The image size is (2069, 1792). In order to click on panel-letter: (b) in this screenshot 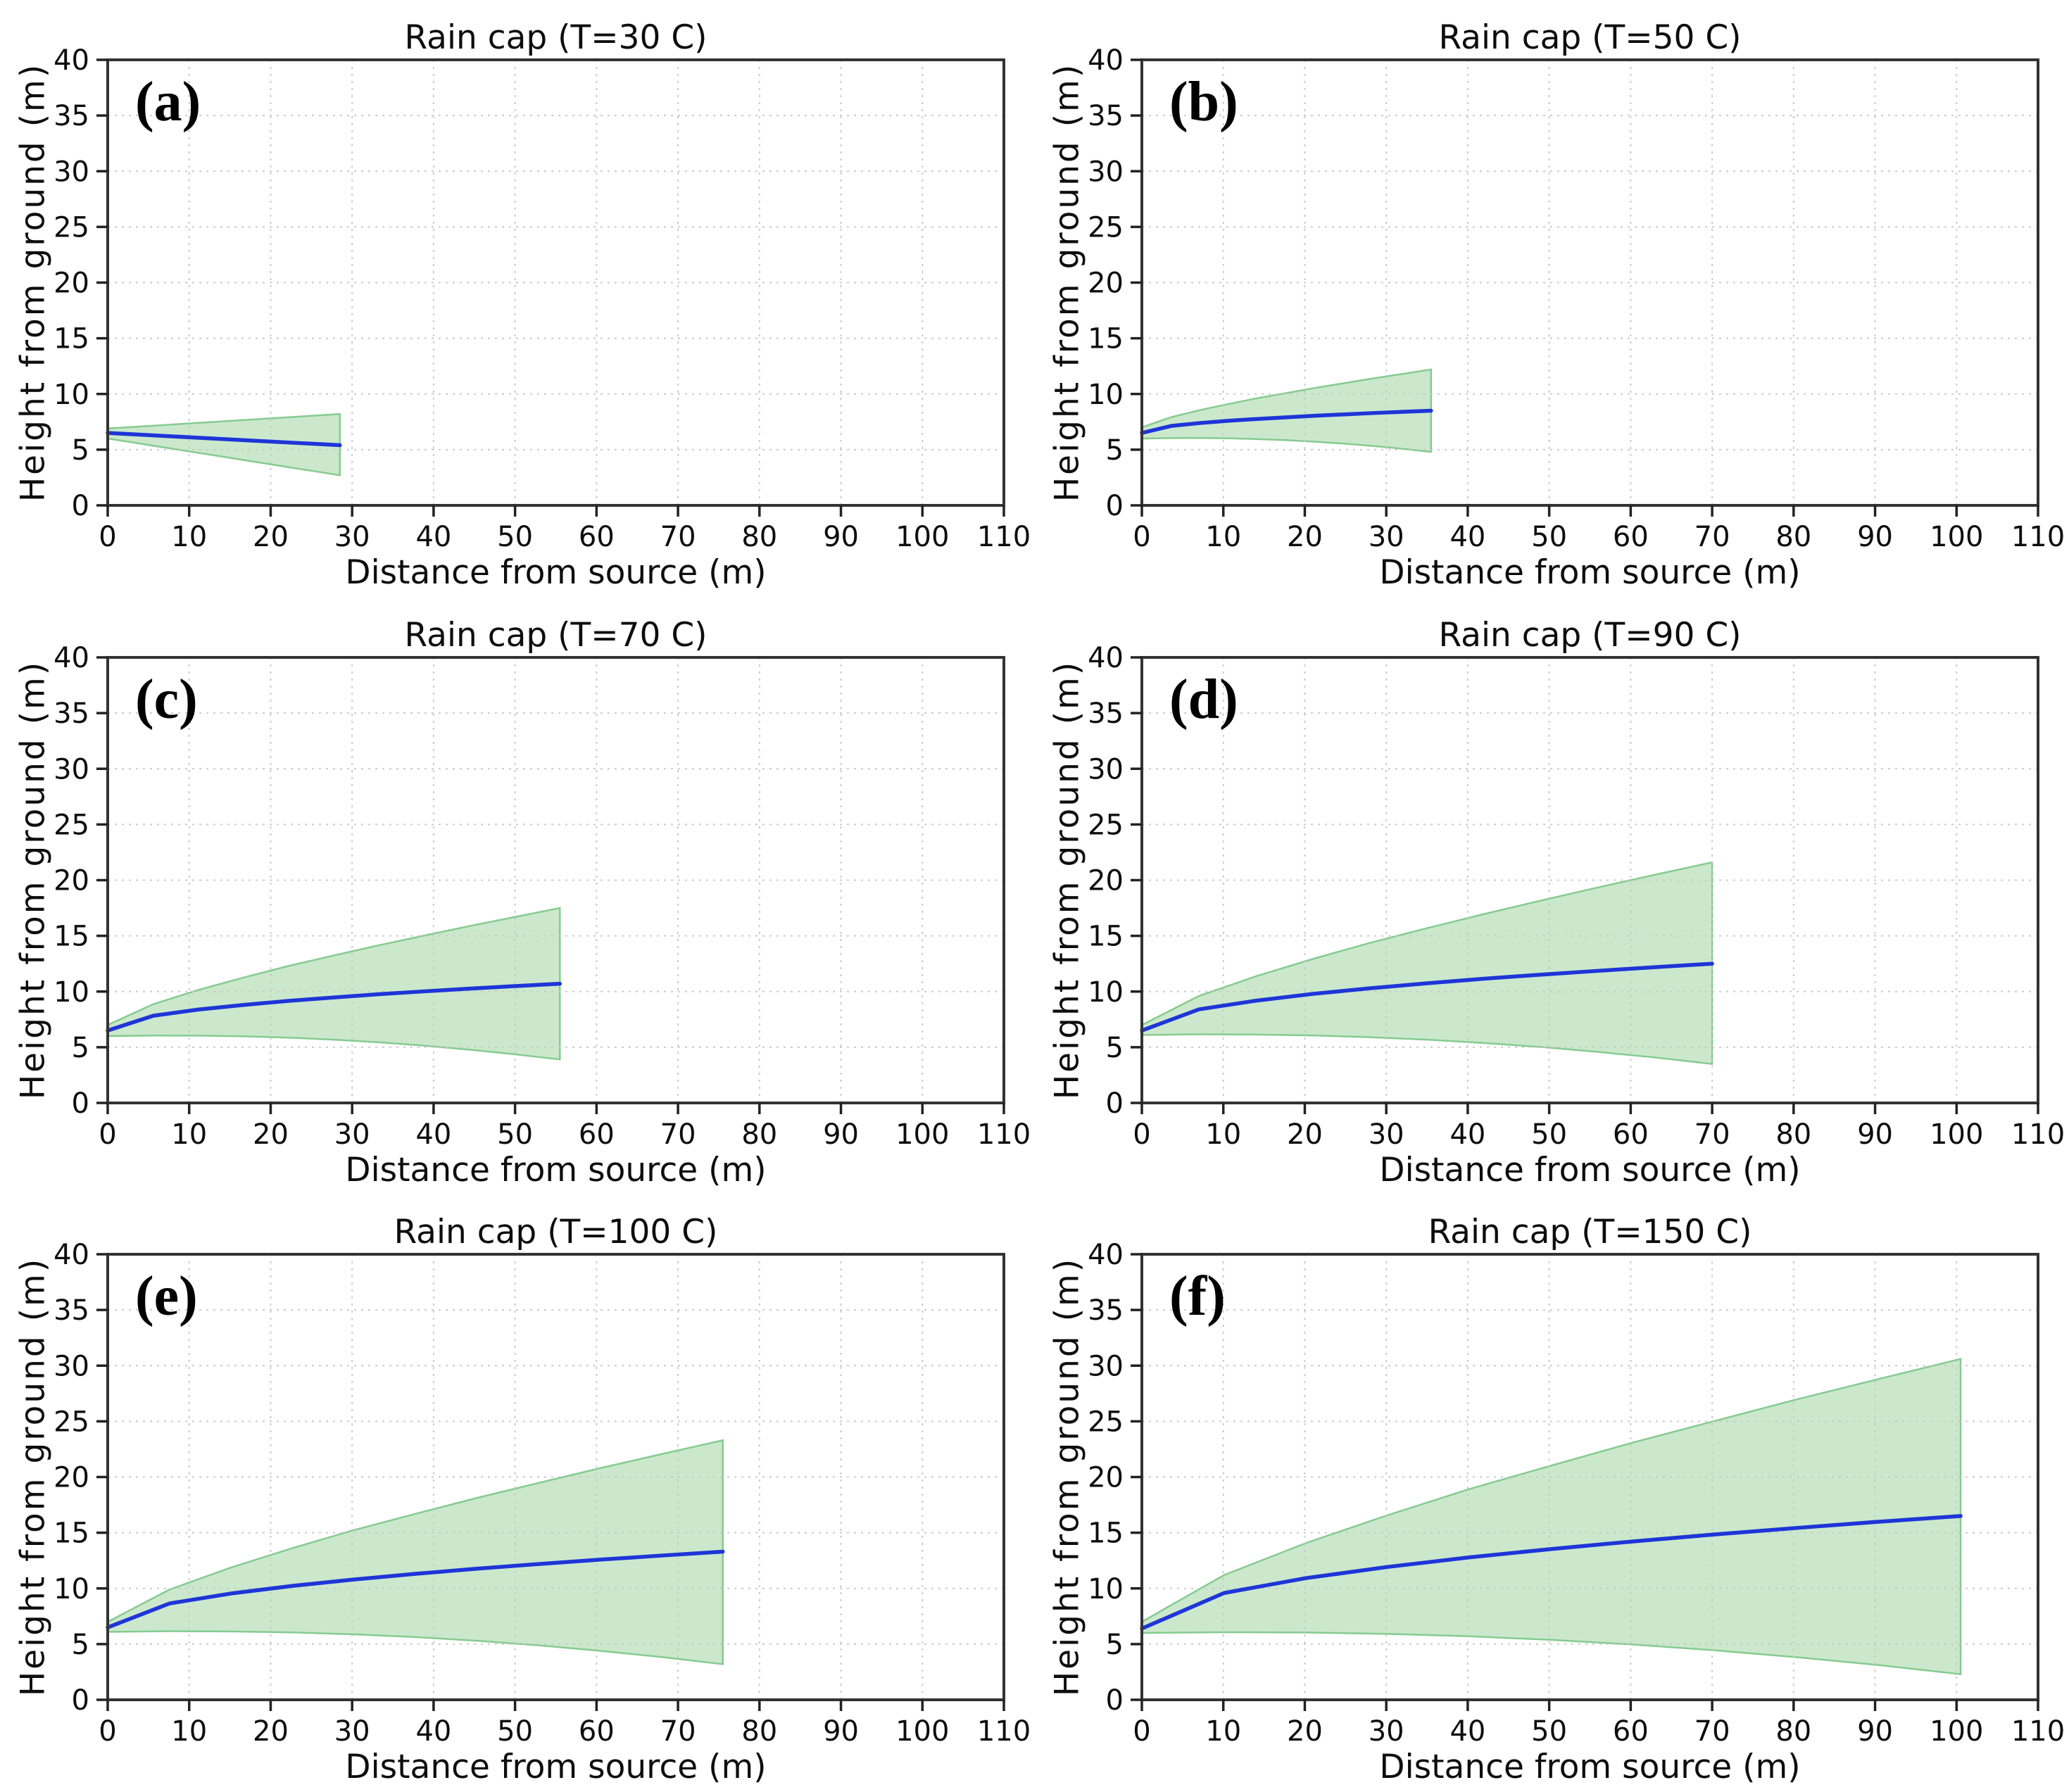, I will do `click(1203, 102)`.